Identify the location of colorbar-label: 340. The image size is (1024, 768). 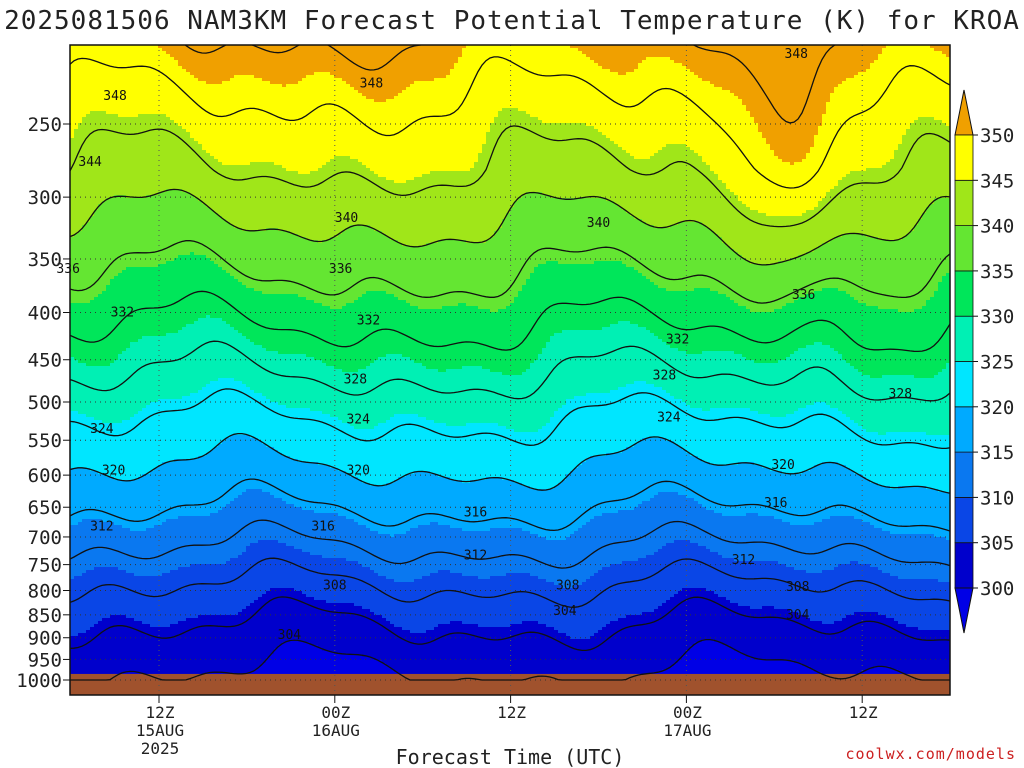
(997, 227).